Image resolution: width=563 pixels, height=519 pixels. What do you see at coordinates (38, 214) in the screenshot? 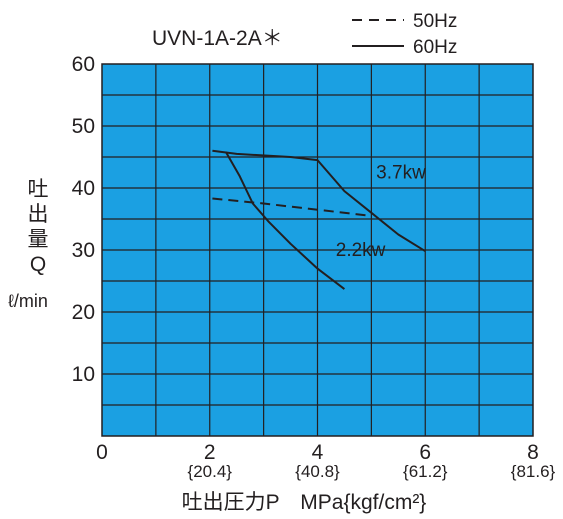
I see `y-axis-label-char: 出` at bounding box center [38, 214].